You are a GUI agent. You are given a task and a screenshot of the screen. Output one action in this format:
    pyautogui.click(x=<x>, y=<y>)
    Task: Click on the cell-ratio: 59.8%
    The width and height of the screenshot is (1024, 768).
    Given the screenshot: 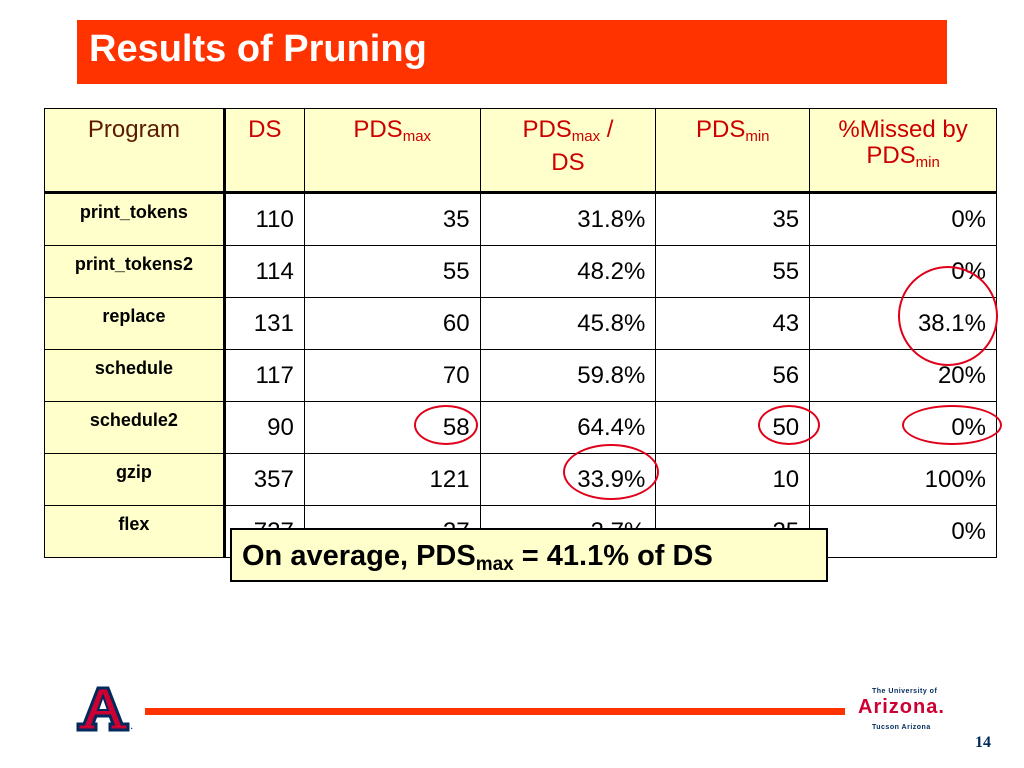 What is the action you would take?
    pyautogui.click(x=568, y=375)
    